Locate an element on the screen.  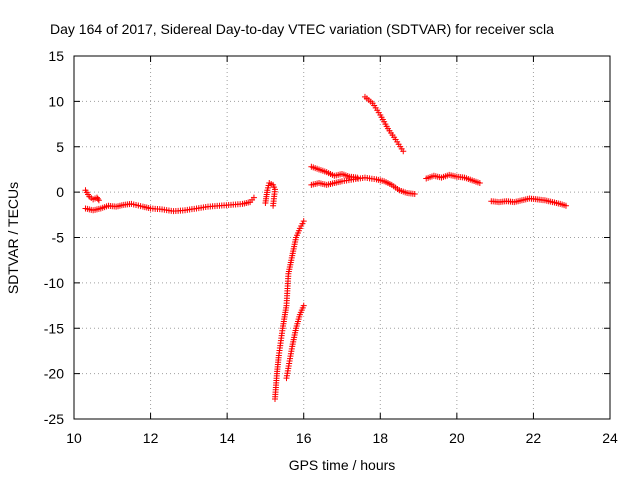
x-axis-label: GPS time / hours is located at coordinates (342, 465).